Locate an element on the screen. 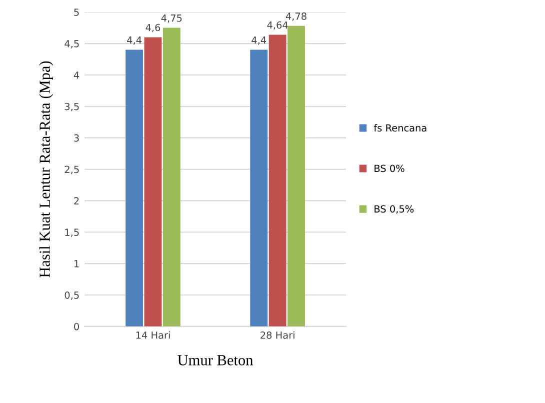  y-tick-label: 3,5 is located at coordinates (71, 107).